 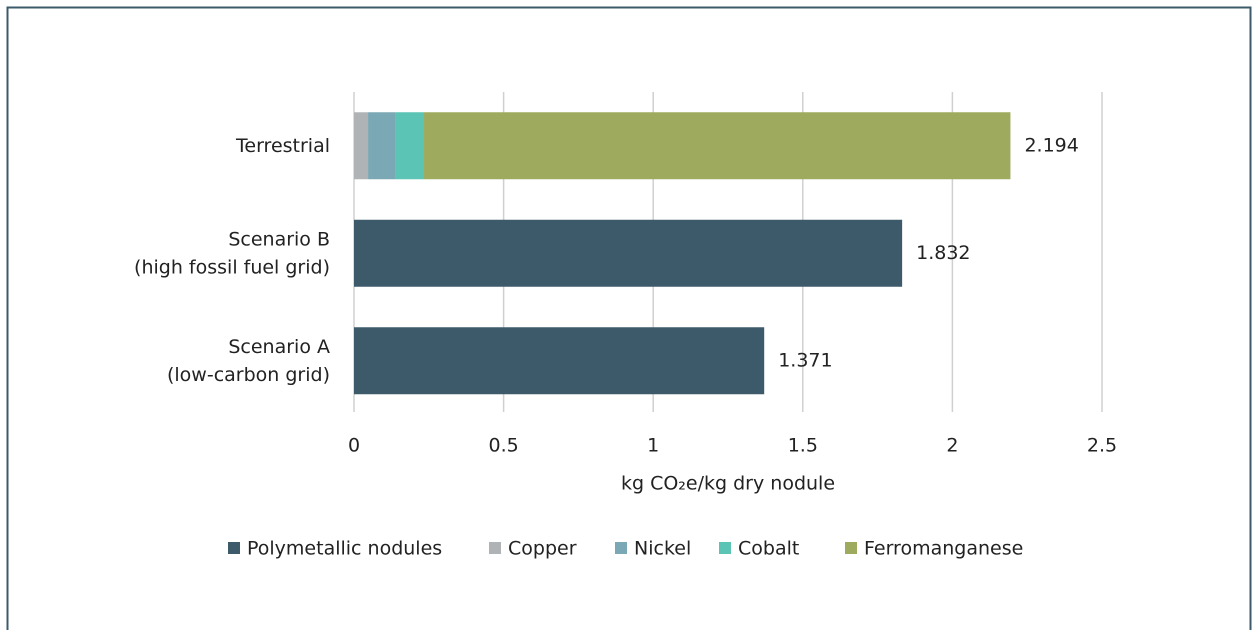 I want to click on x-tick-label: 1, so click(x=653, y=446).